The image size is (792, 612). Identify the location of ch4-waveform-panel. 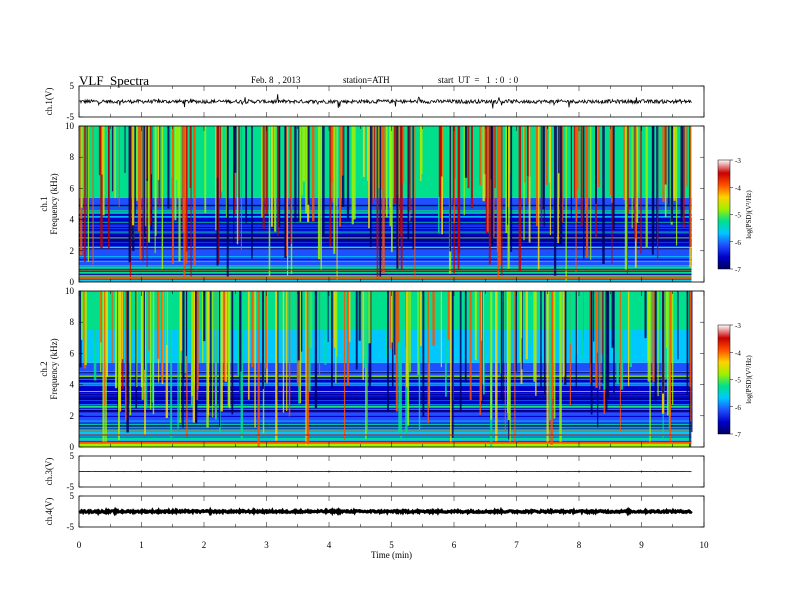
(391, 511).